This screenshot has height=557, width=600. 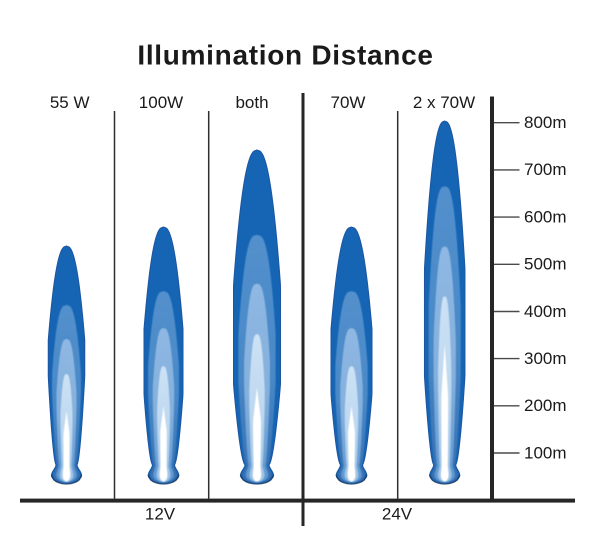 What do you see at coordinates (397, 514) in the screenshot?
I see `svg-text: 24V` at bounding box center [397, 514].